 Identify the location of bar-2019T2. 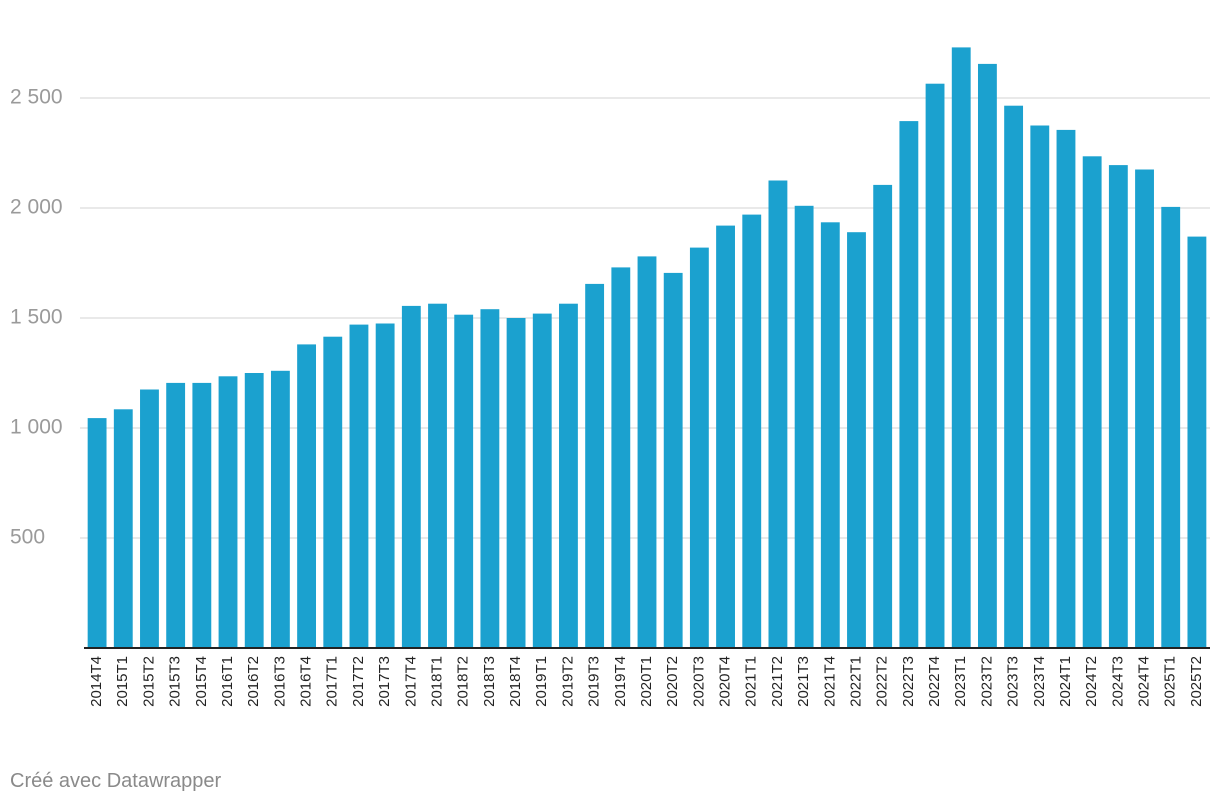
(568, 475).